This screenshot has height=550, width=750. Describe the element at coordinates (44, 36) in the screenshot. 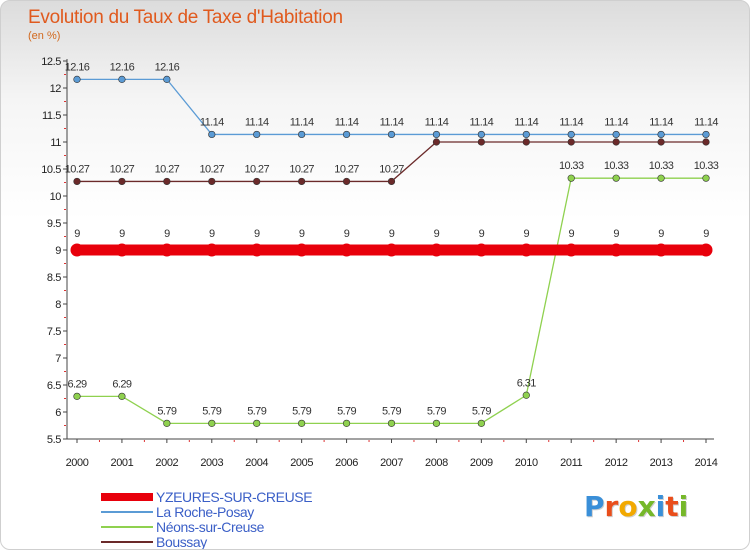

I see `y-axis-unit: (en %)` at that location.